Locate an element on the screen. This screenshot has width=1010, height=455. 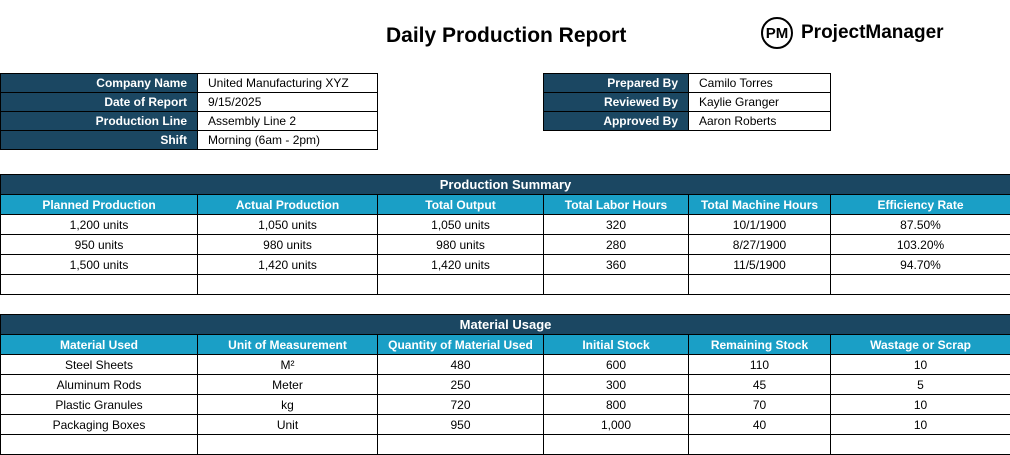
table-cell: Steel Sheets is located at coordinates (99, 365).